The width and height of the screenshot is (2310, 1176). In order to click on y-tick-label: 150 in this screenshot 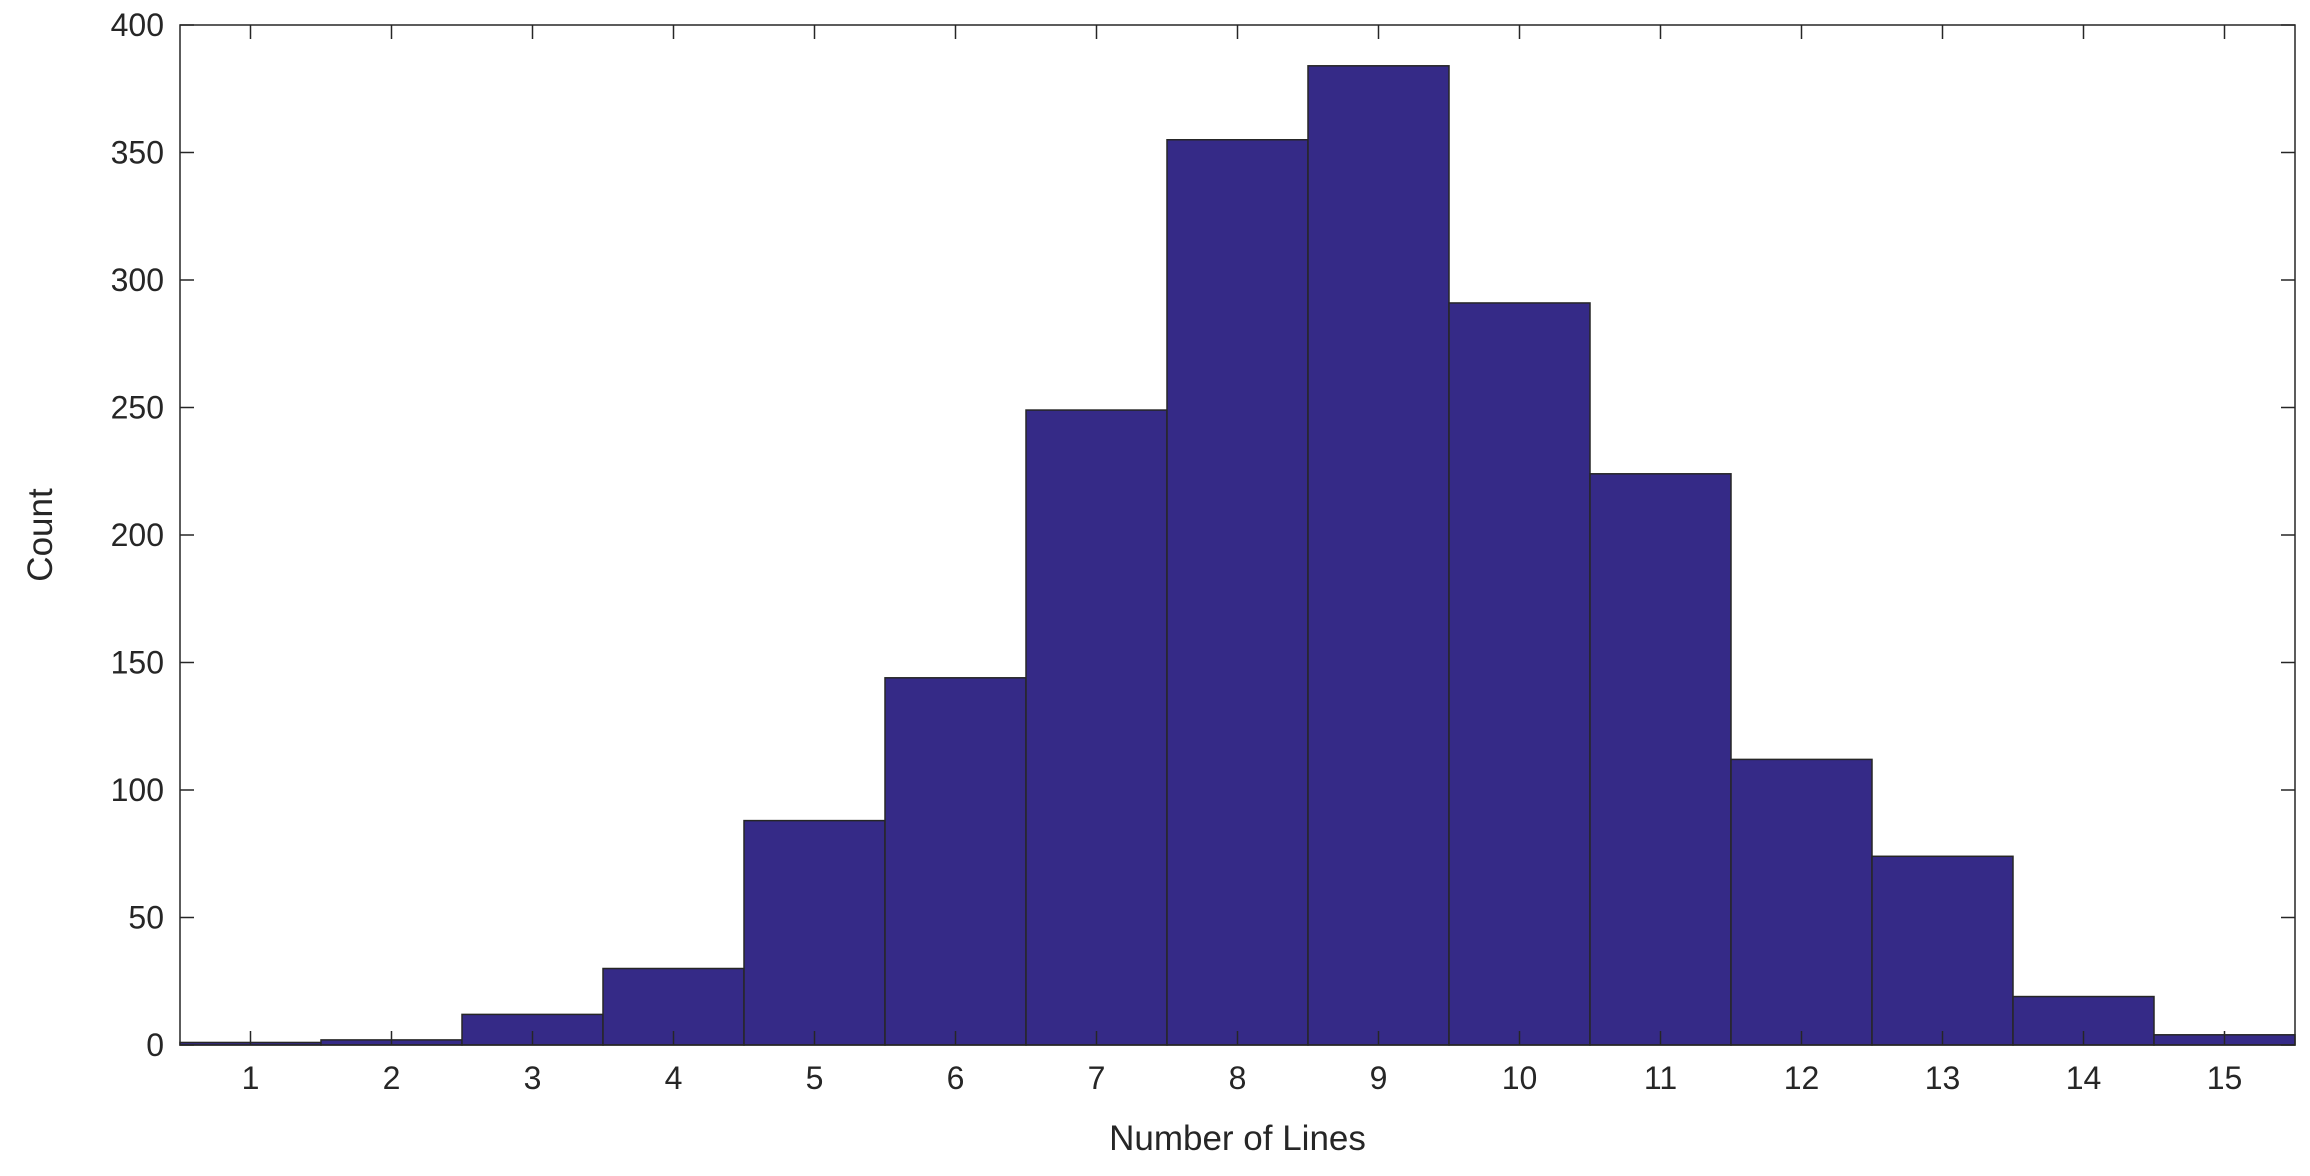, I will do `click(137, 663)`.